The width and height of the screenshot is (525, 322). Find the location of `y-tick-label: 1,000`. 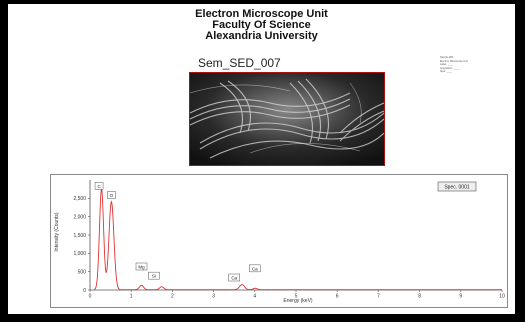

y-tick-label: 1,000 is located at coordinates (79, 254).